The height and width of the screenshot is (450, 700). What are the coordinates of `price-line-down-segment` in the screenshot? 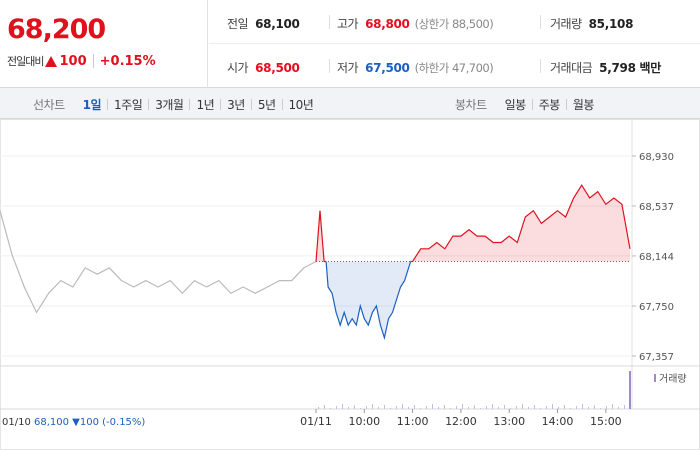 It's located at (368, 301).